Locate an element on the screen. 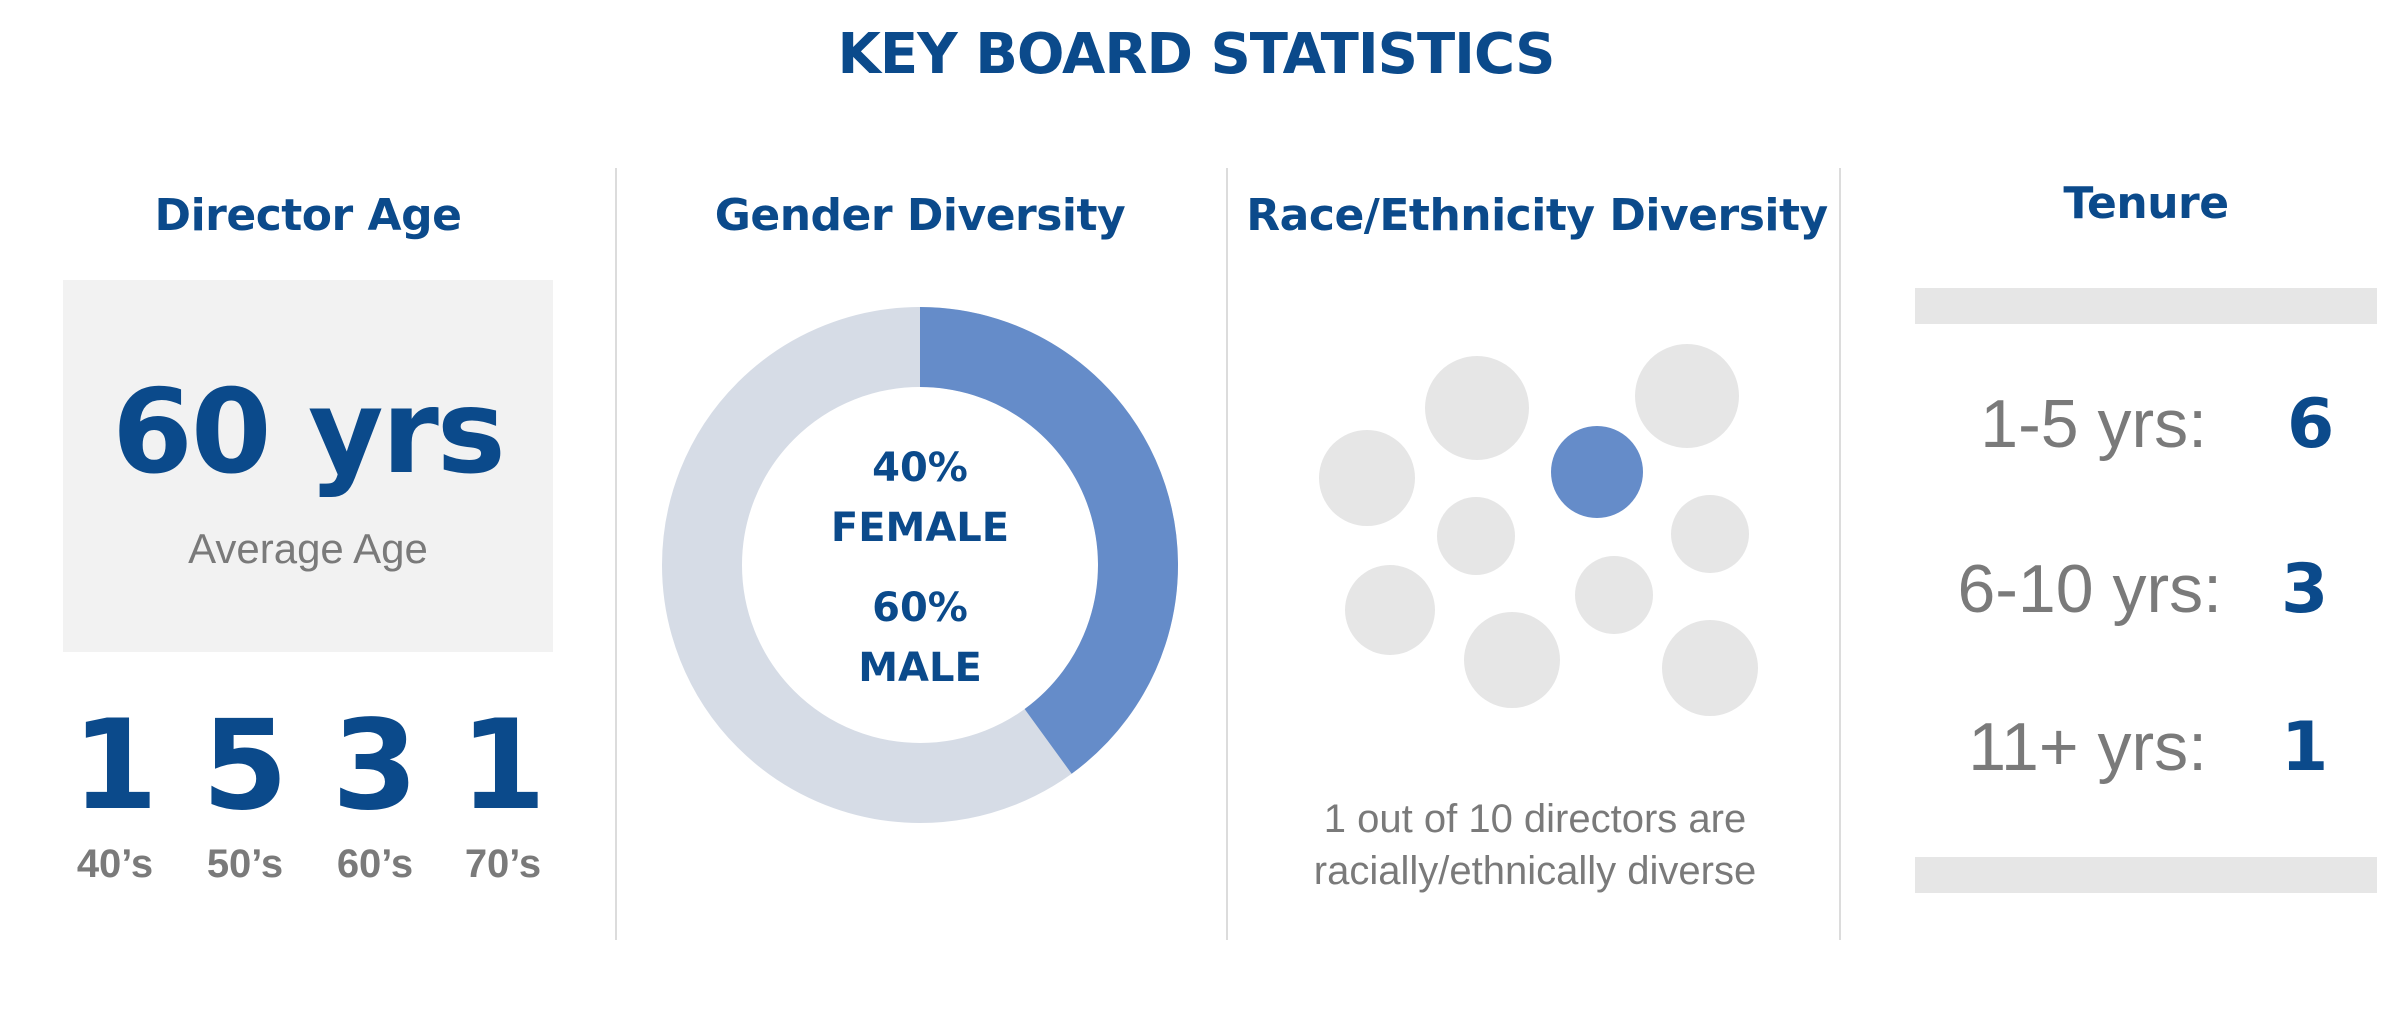 This screenshot has width=2392, height=1036. director-age-heading: Director Age is located at coordinates (308, 215).